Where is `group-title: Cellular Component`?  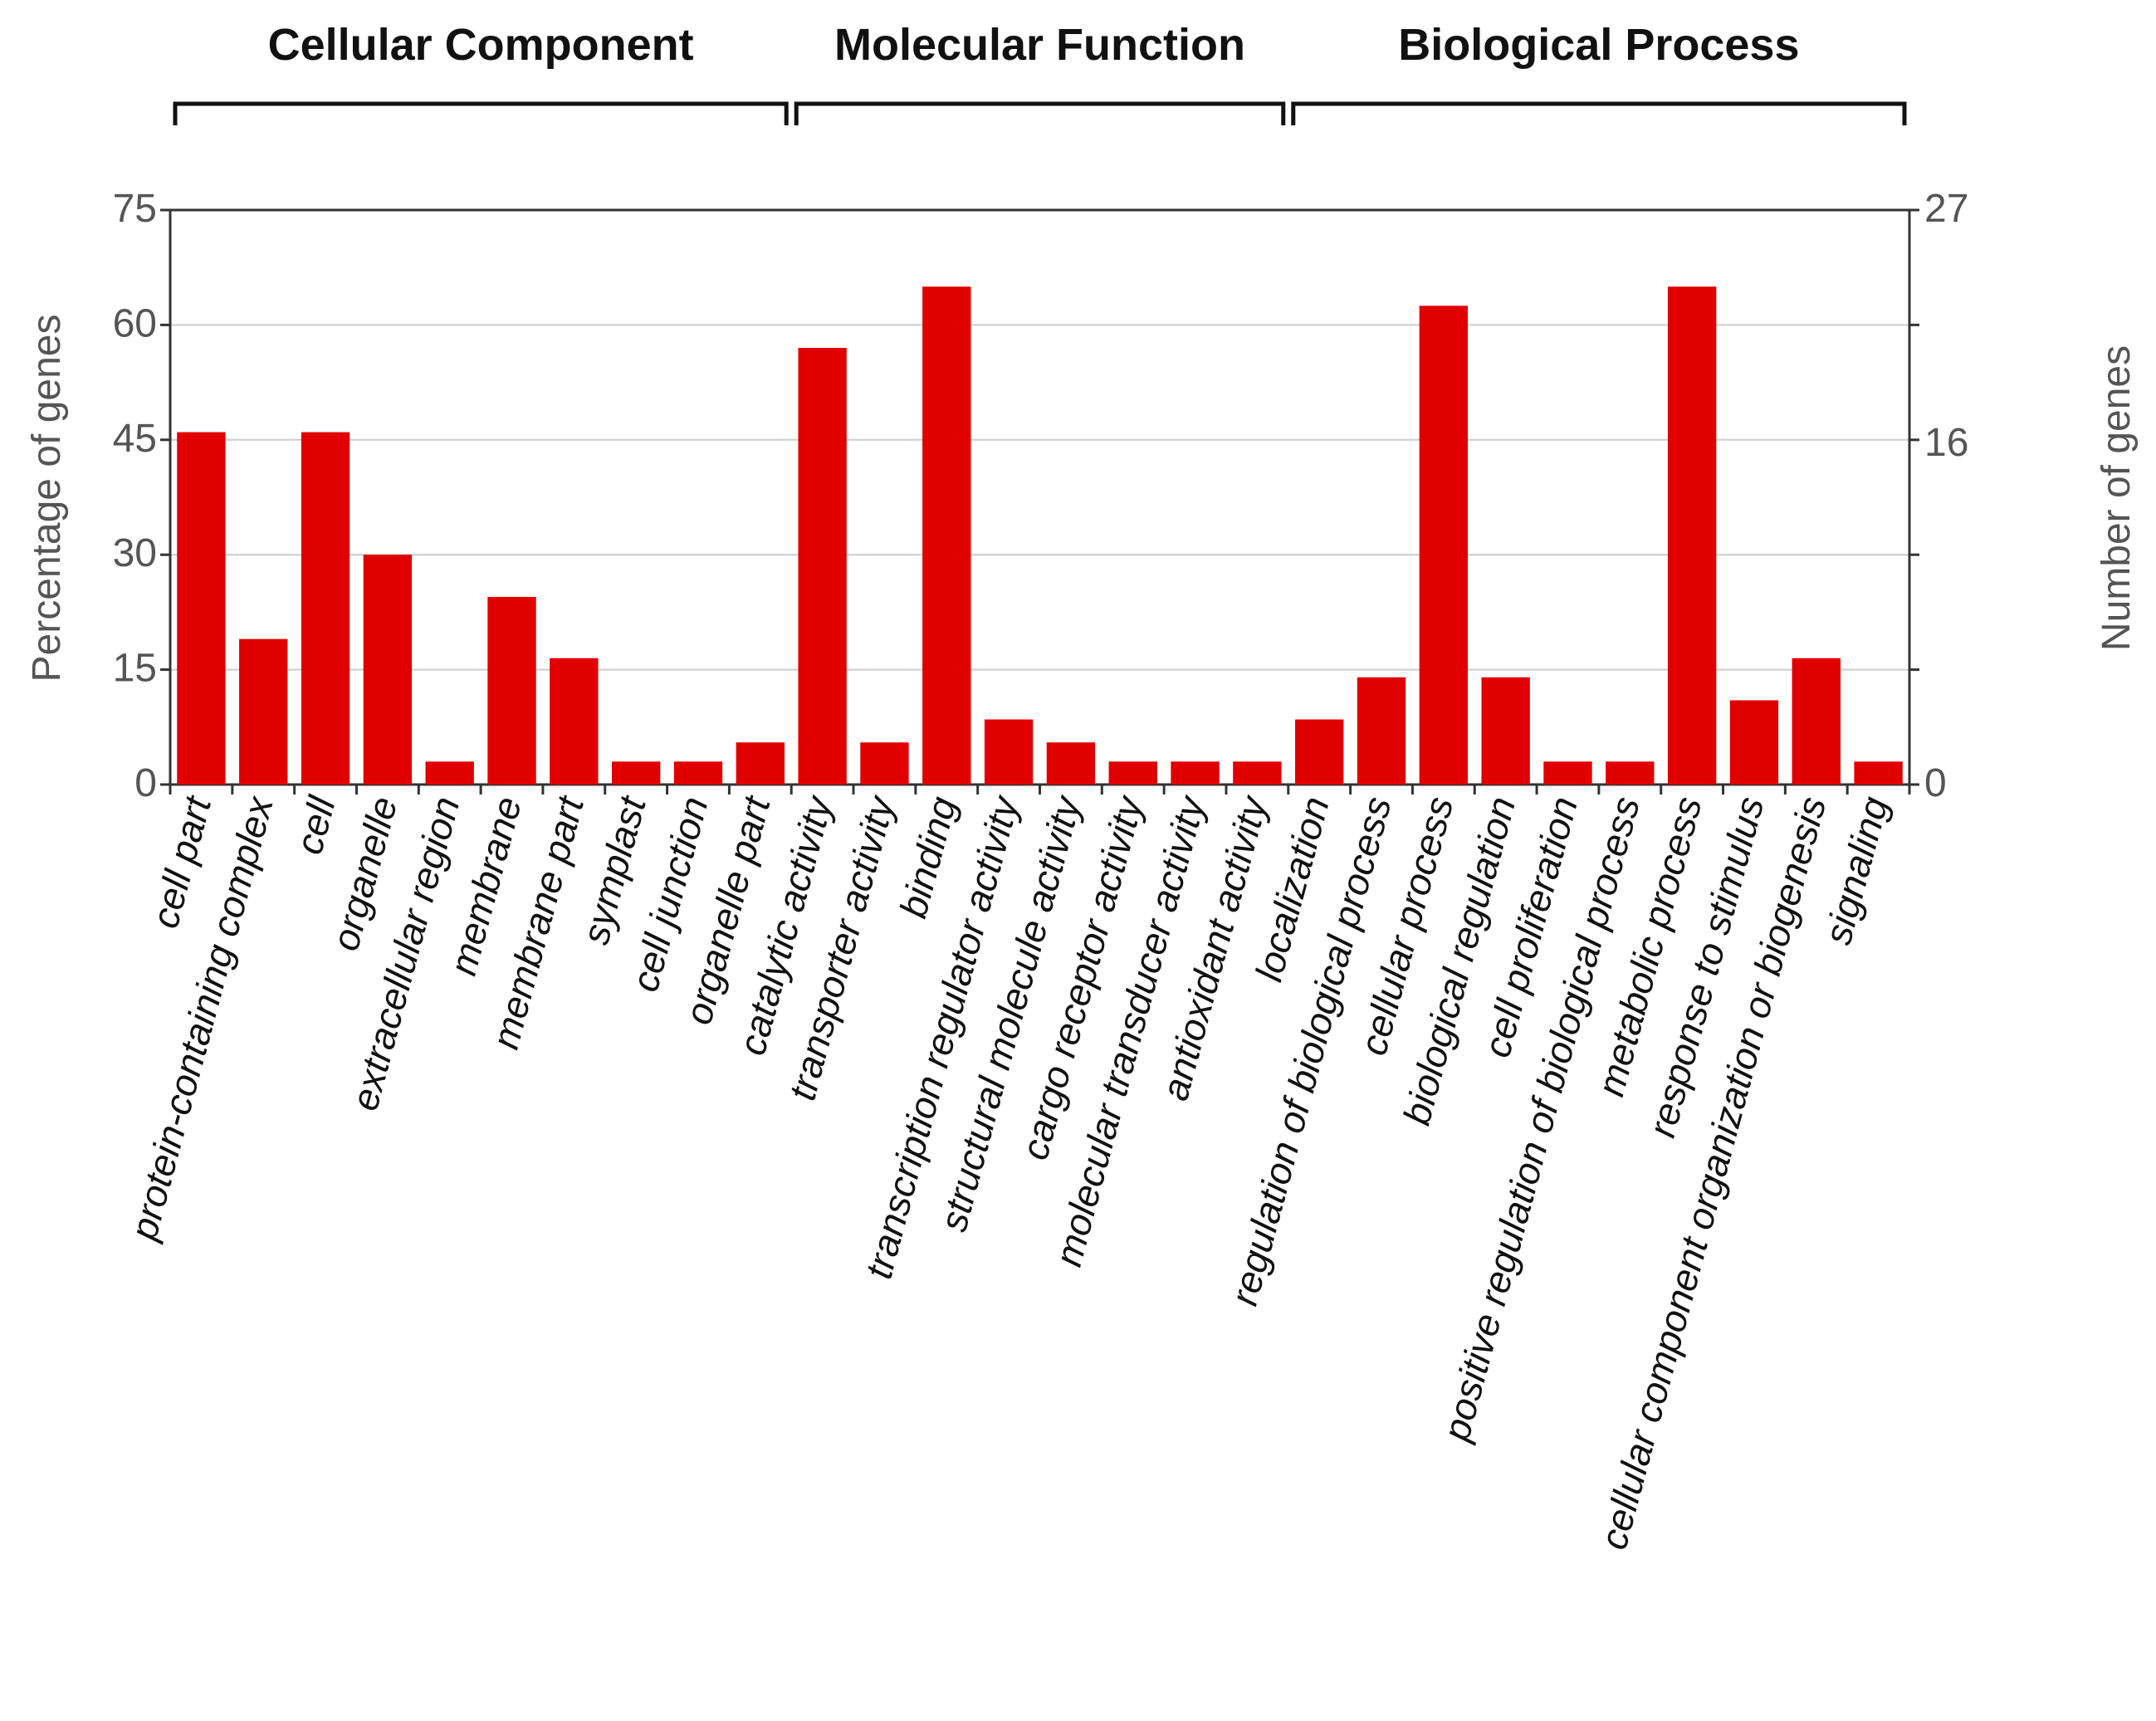 group-title: Cellular Component is located at coordinates (481, 45).